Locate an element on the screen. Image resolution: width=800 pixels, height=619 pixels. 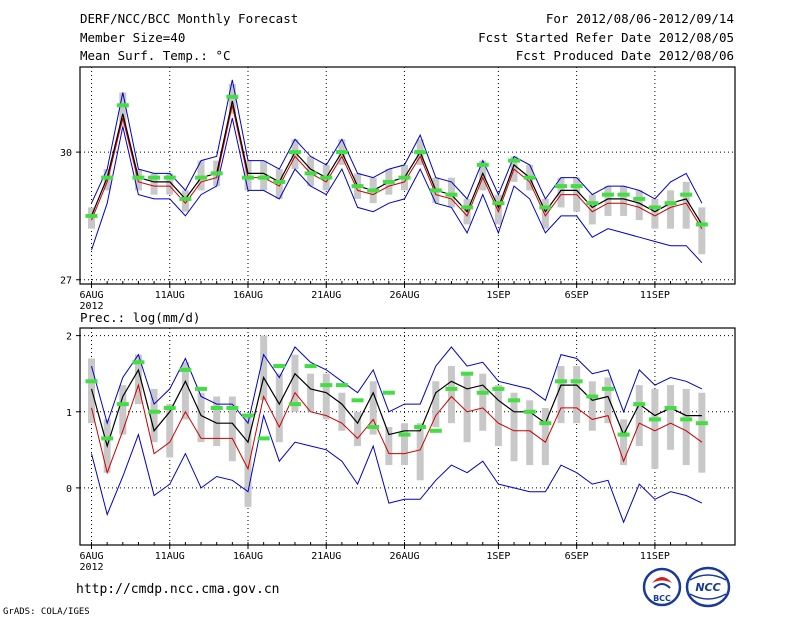
x-tick-label: 21AUG is located at coordinates (326, 556).